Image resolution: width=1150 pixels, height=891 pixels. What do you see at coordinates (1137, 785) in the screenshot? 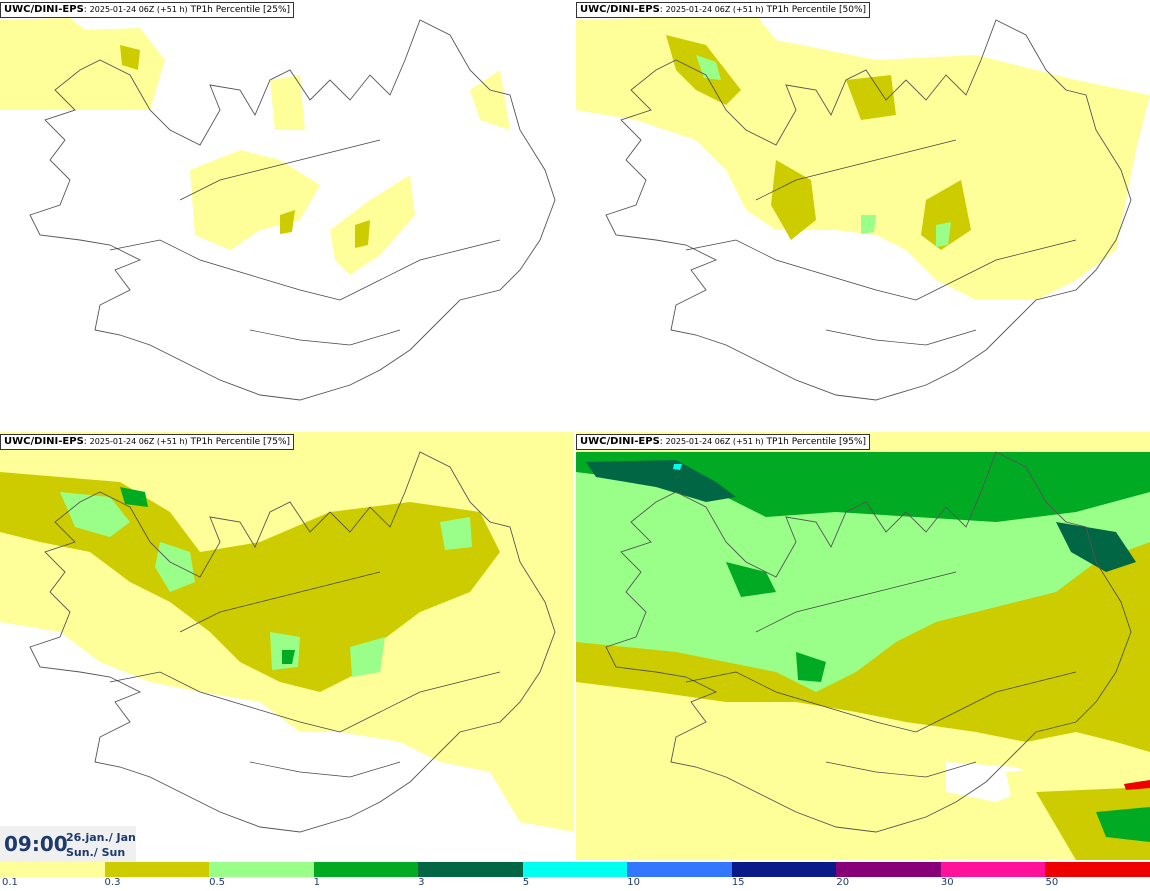
I see `precip-area-red` at bounding box center [1137, 785].